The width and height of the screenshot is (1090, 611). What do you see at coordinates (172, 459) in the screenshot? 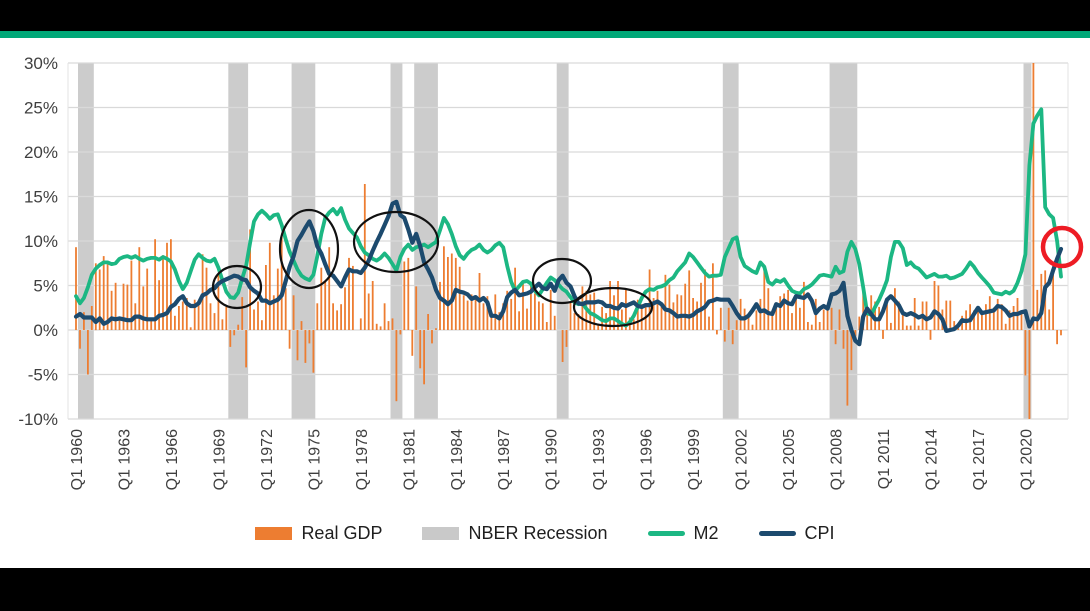
I see `x-axis-tick-label: Q1 1966` at bounding box center [172, 459].